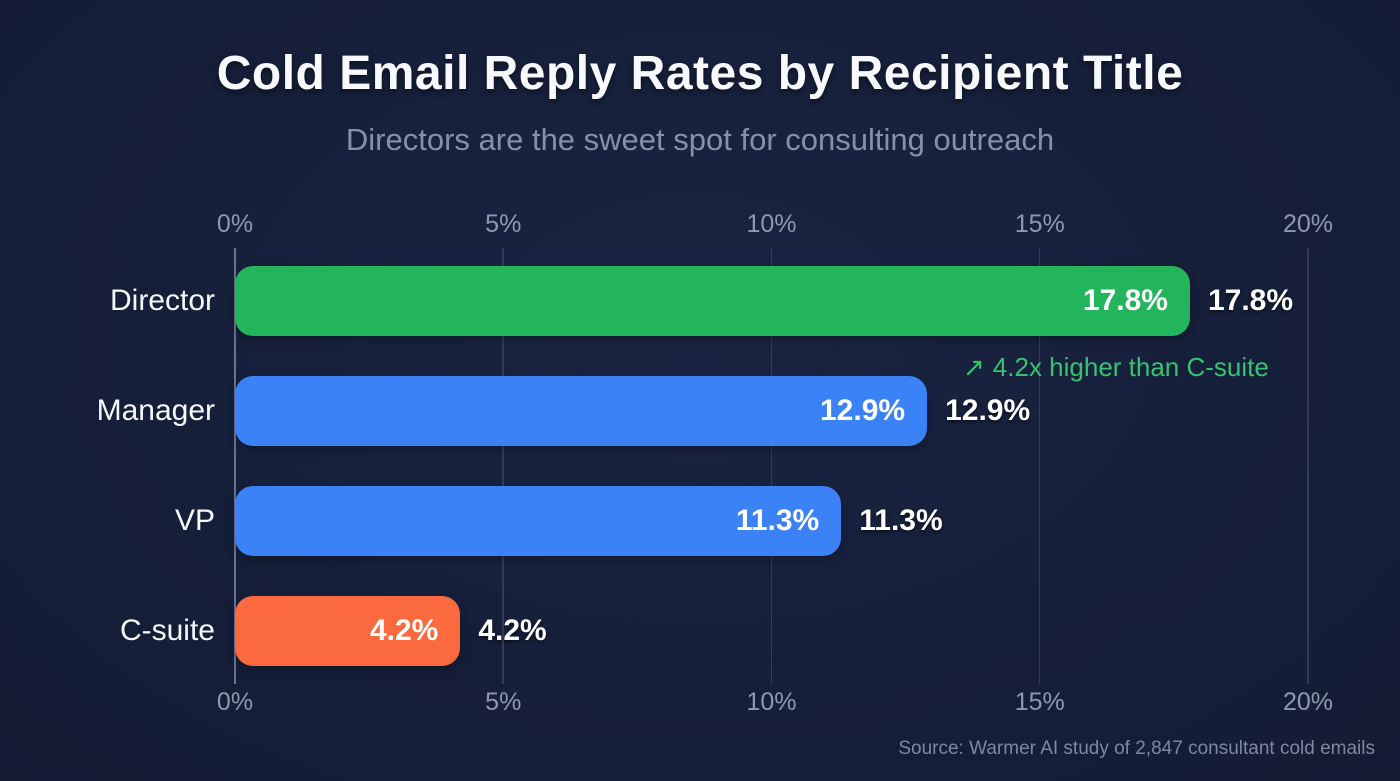 The width and height of the screenshot is (1400, 781). Describe the element at coordinates (1250, 300) in the screenshot. I see `bar-value-outside: 17.8%` at that location.